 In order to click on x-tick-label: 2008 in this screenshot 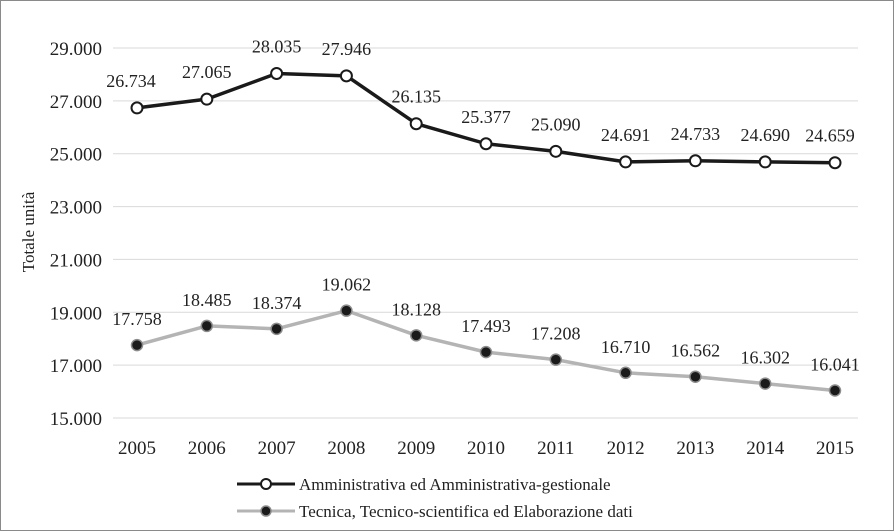, I will do `click(346, 448)`.